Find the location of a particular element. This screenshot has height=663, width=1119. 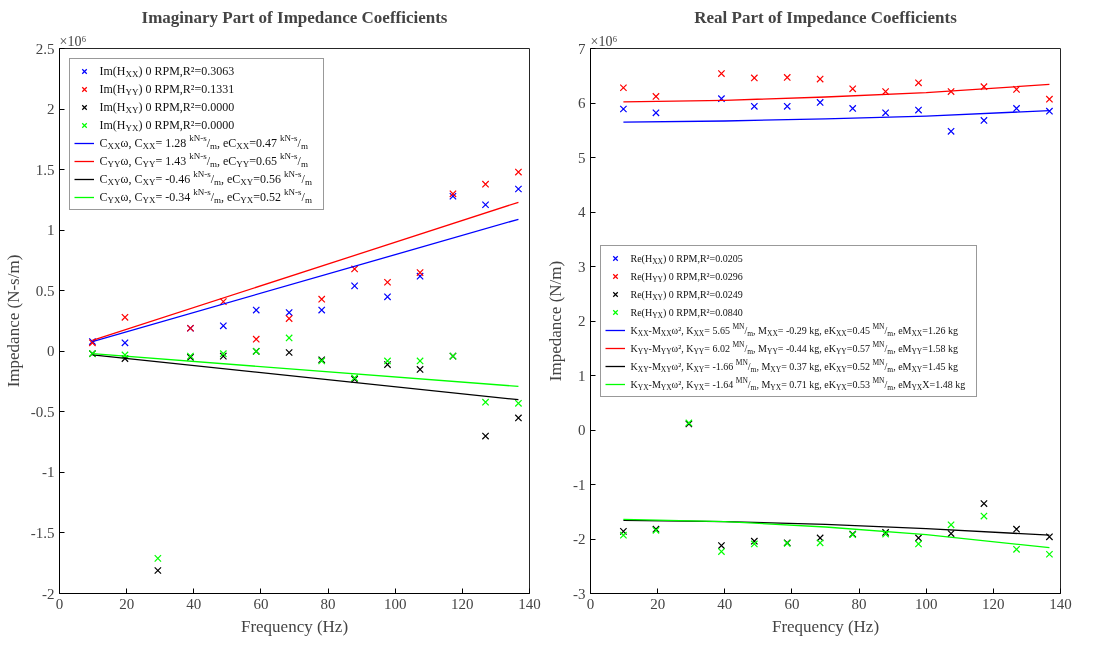

chart-title: Imaginary Part of Impedance Coefficients is located at coordinates (294, 17).